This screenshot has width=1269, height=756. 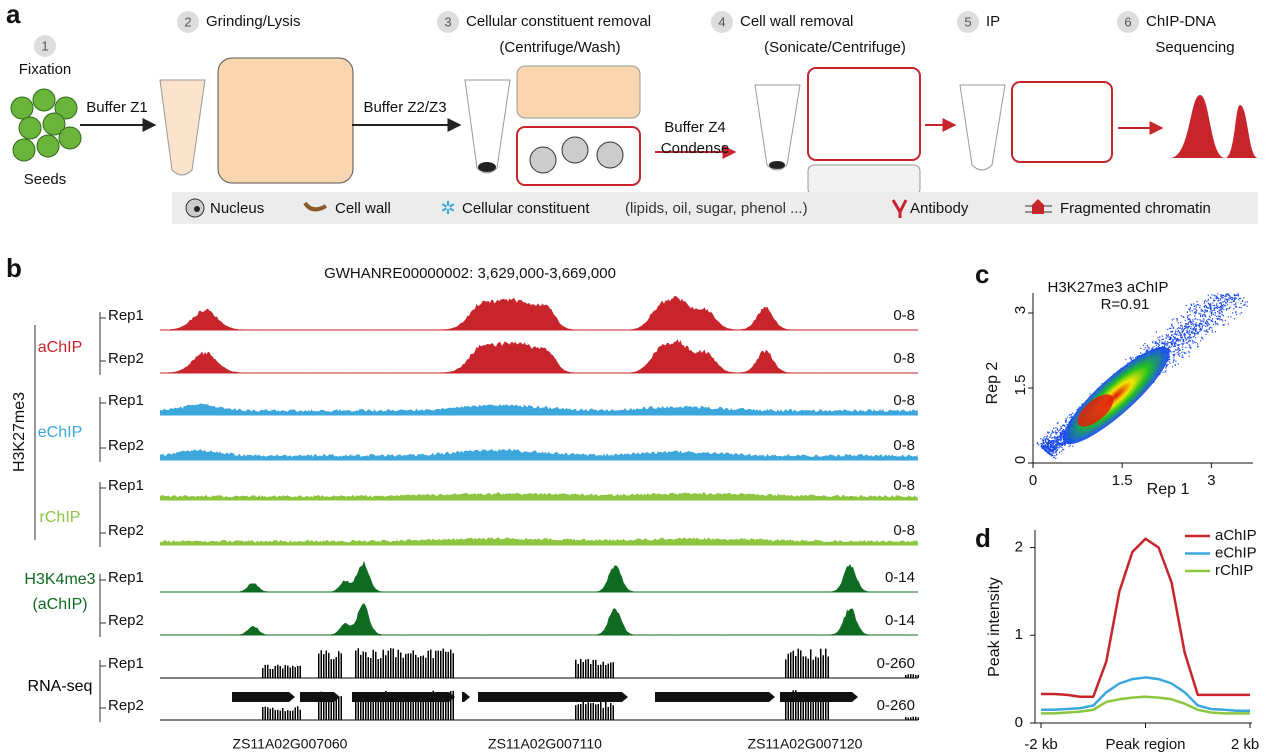 I want to click on step-title: ChIP-DNA, so click(x=1181, y=21).